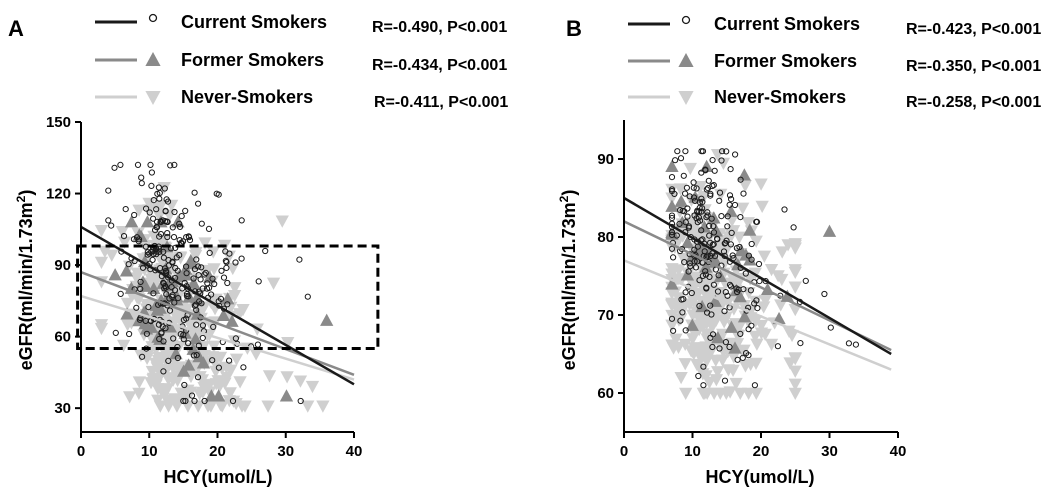 The image size is (1060, 493). I want to click on x-tick-label: 20, so click(217, 451).